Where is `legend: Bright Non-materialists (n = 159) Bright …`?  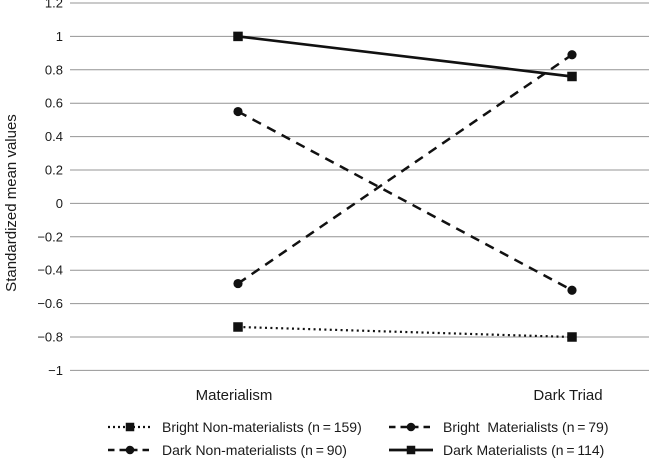
legend: Bright Non-materialists (n = 159) Bright … is located at coordinates (358, 438).